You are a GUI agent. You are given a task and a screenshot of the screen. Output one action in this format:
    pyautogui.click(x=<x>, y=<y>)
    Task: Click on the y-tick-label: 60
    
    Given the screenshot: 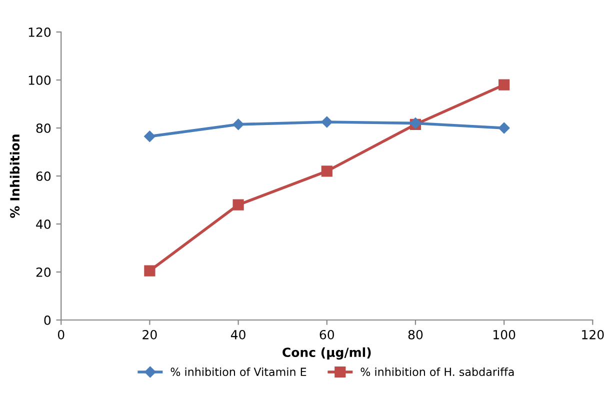 What is the action you would take?
    pyautogui.click(x=43, y=176)
    